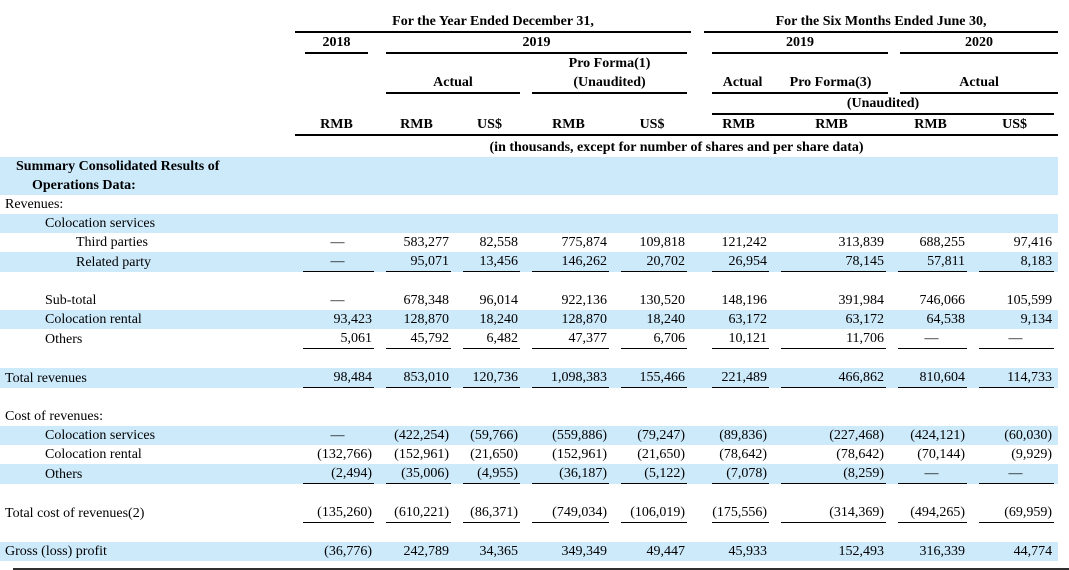  Describe the element at coordinates (797, 43) in the screenshot. I see `six-months-2019: 2019` at that location.